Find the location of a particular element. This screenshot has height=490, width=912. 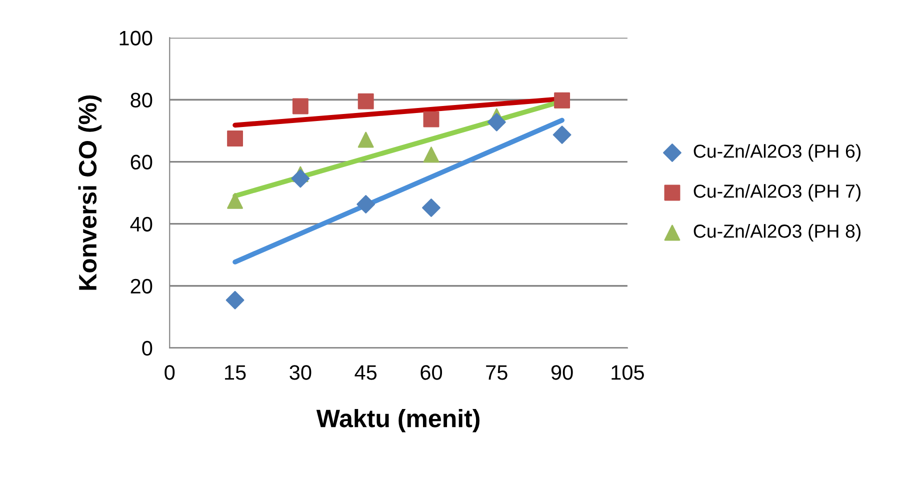

x-tick-label: 30 is located at coordinates (301, 372).